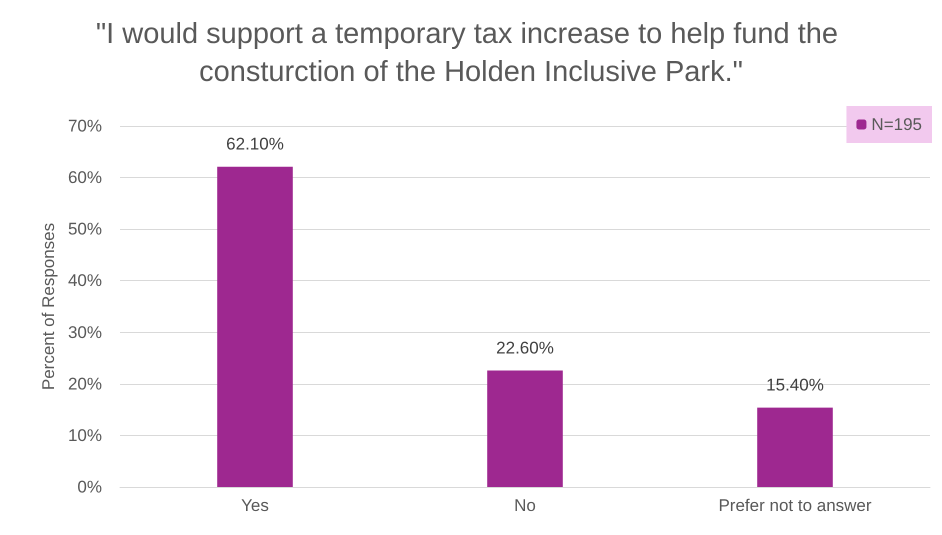 Image resolution: width=942 pixels, height=535 pixels. What do you see at coordinates (85, 435) in the screenshot?
I see `y-tick-label: 10%` at bounding box center [85, 435].